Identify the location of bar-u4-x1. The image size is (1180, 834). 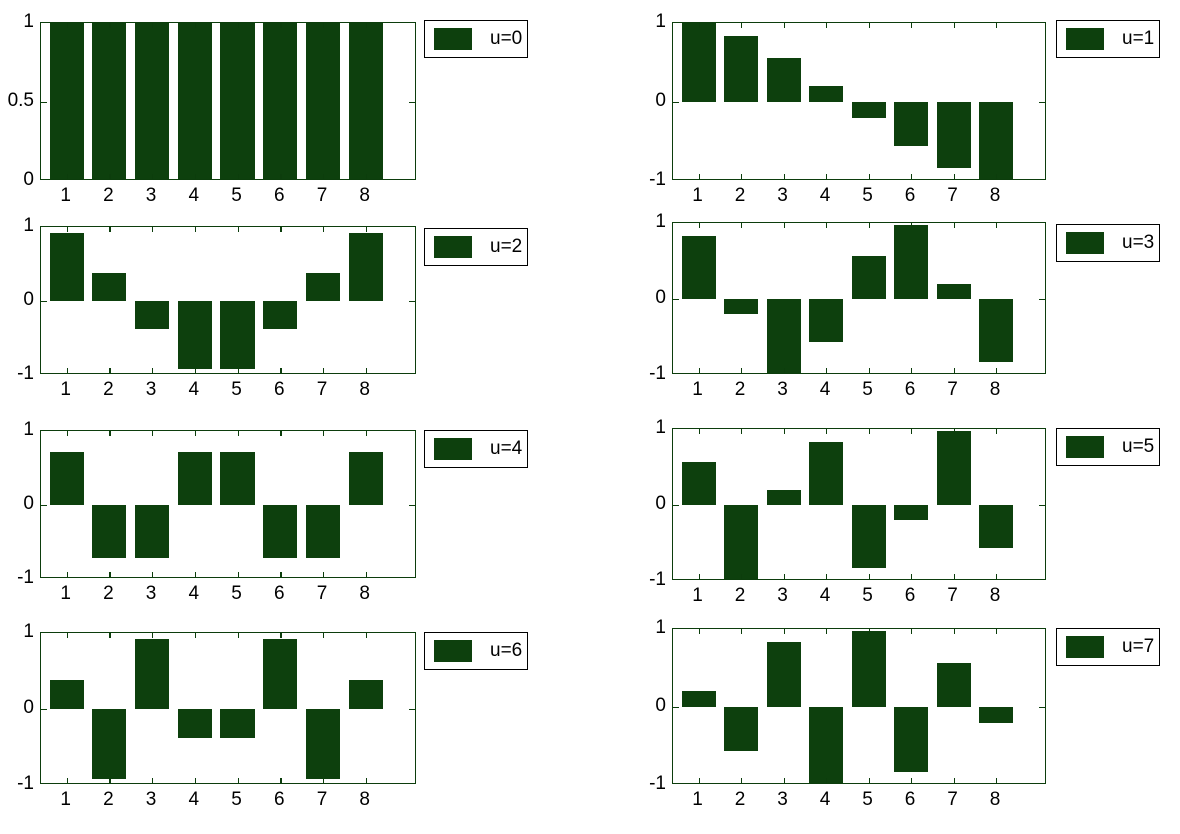
(66, 478).